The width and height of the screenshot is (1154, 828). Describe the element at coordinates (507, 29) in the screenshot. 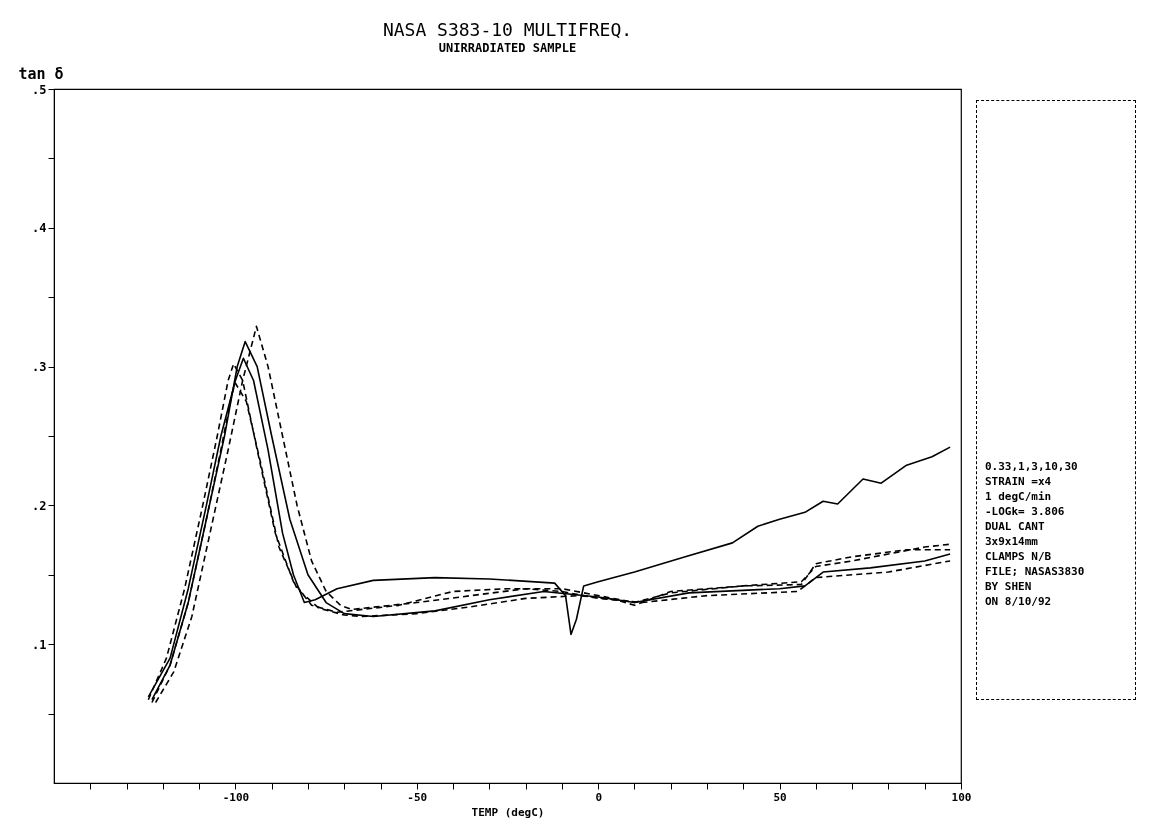

I see `chart-title: NASA S383-10 MULTIFREQ.` at that location.